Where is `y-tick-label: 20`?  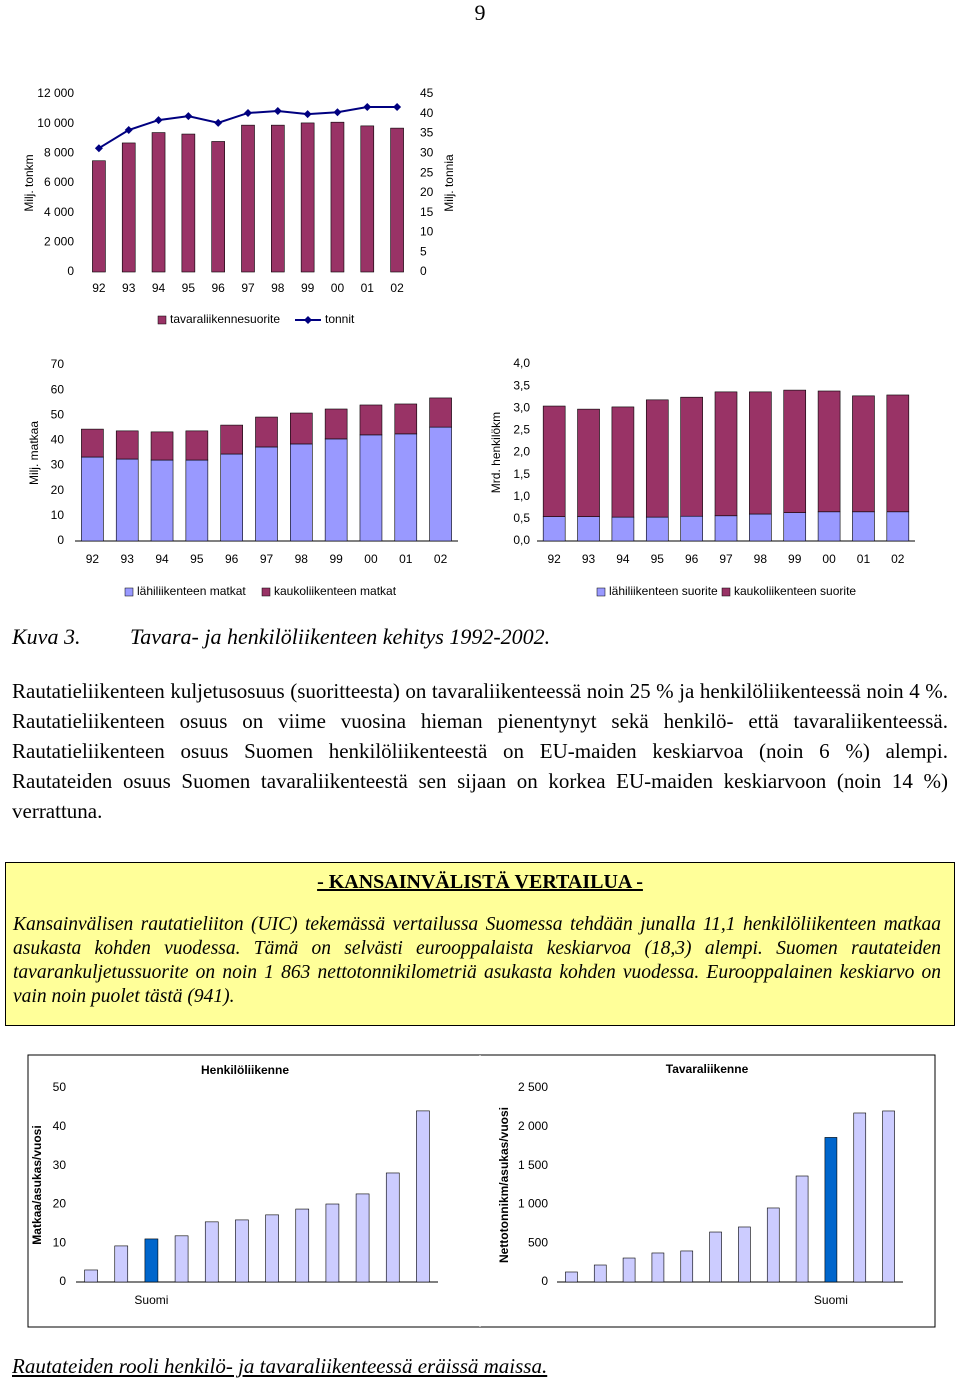
y-tick-label: 20 is located at coordinates (60, 1204).